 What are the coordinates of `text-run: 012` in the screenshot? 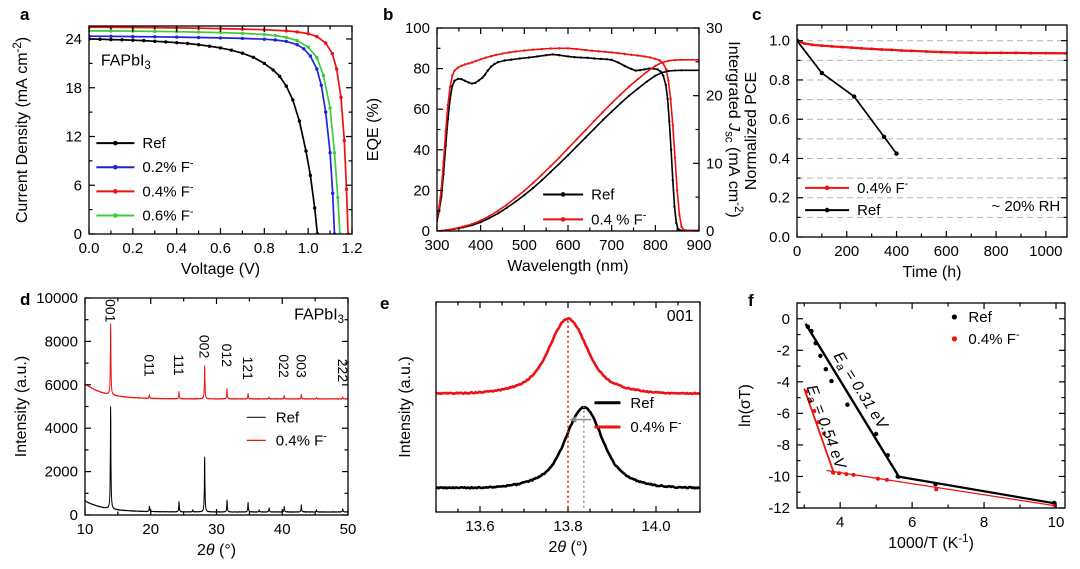 It's located at (227, 356).